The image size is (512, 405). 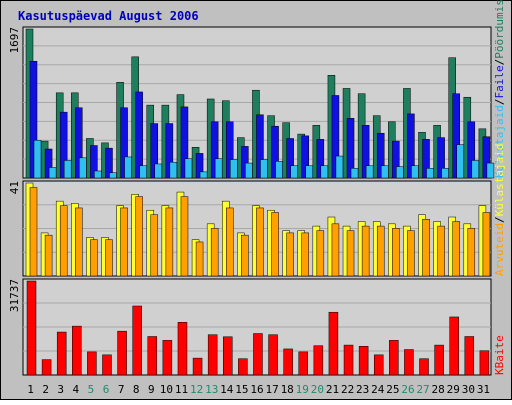 What do you see at coordinates (499, 355) in the screenshot?
I see `legend-entry-kbaite: KBaite` at bounding box center [499, 355].